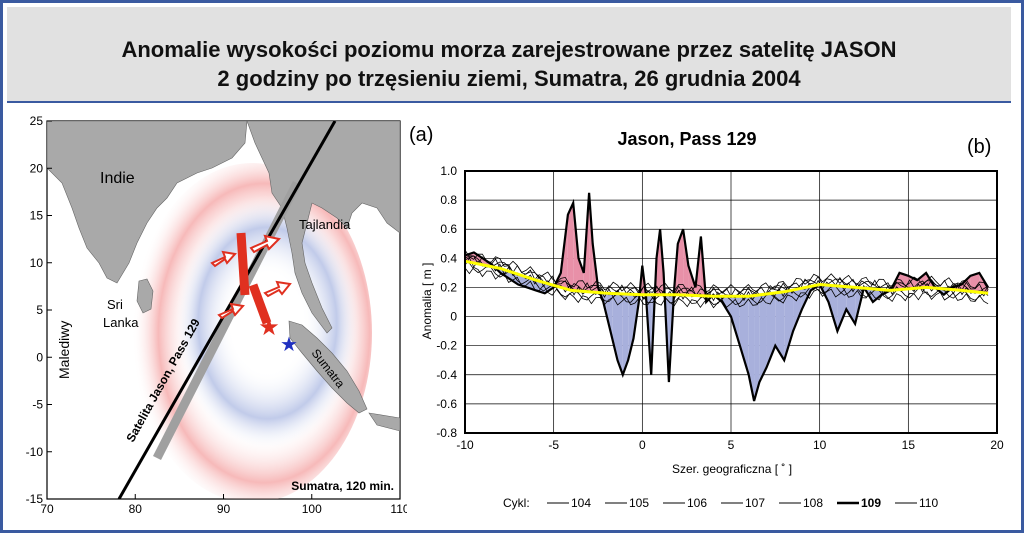  What do you see at coordinates (446, 302) in the screenshot?
I see `chart-y-axis: 1.0 0.8 0.6 0.4 0.2 0 -0.2 -0.4 -0.6 -0.8` at bounding box center [446, 302].